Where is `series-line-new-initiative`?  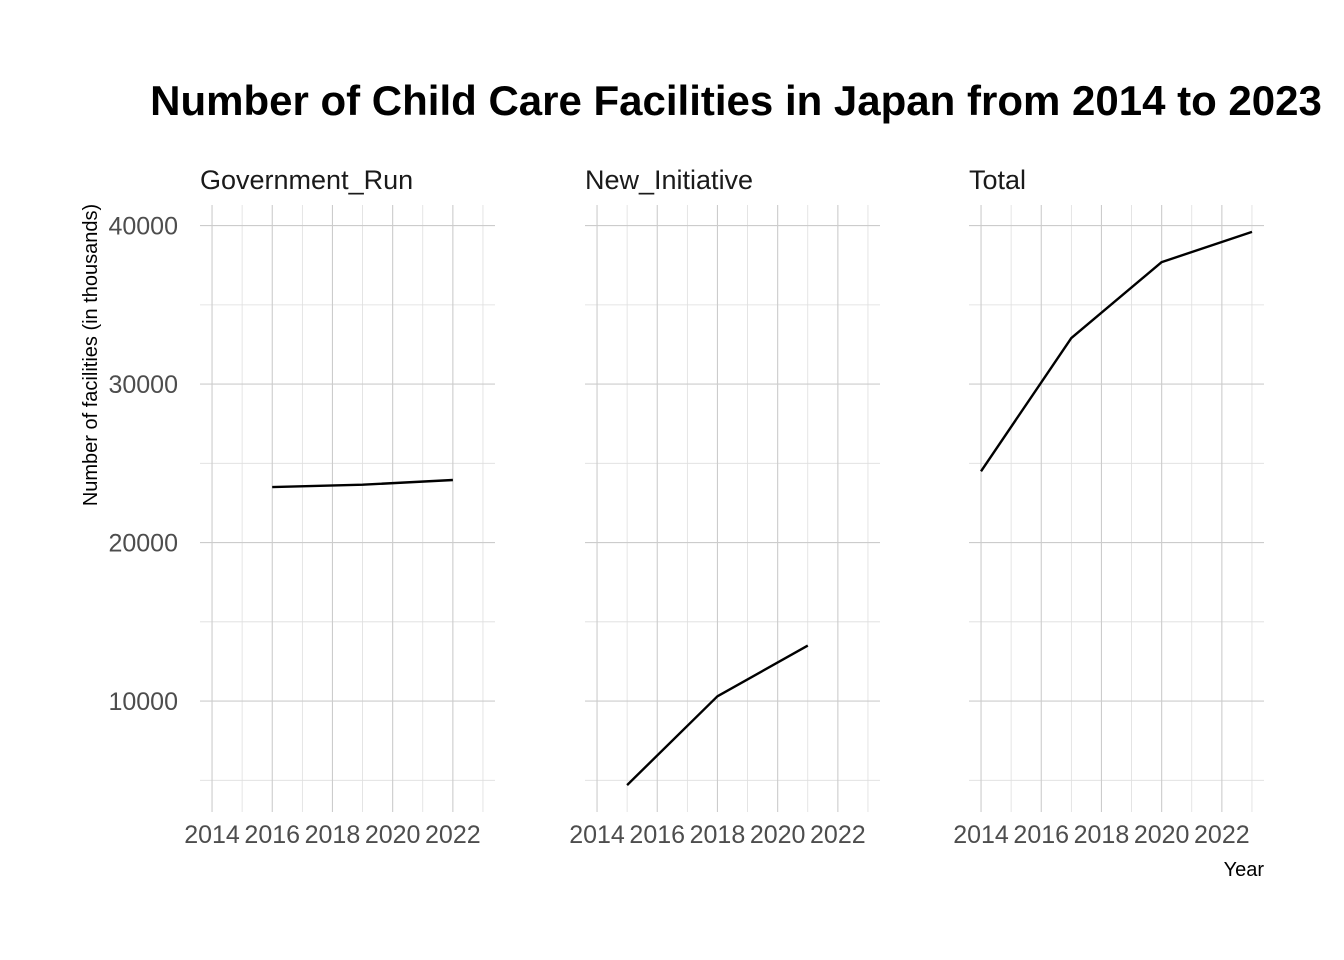 series-line-new-initiative is located at coordinates (717, 715).